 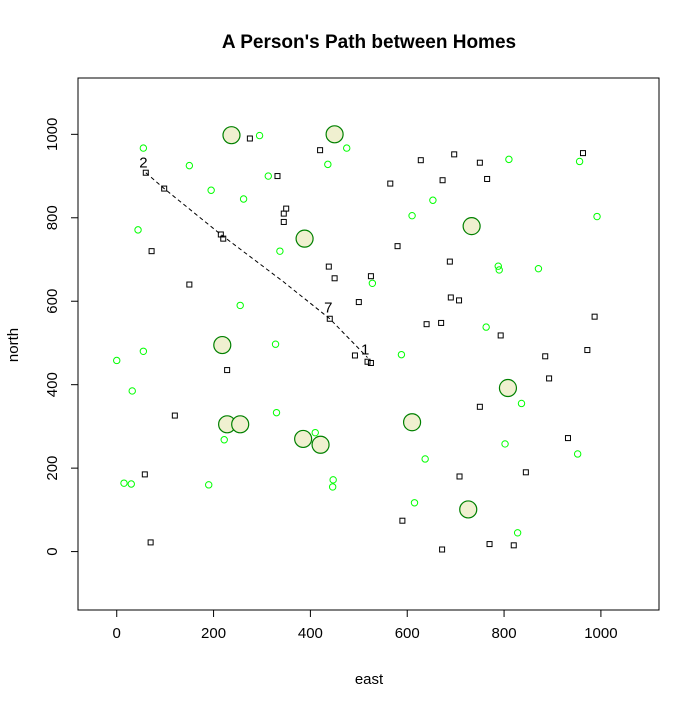 I want to click on y-tick-label: 800, so click(x=52, y=217).